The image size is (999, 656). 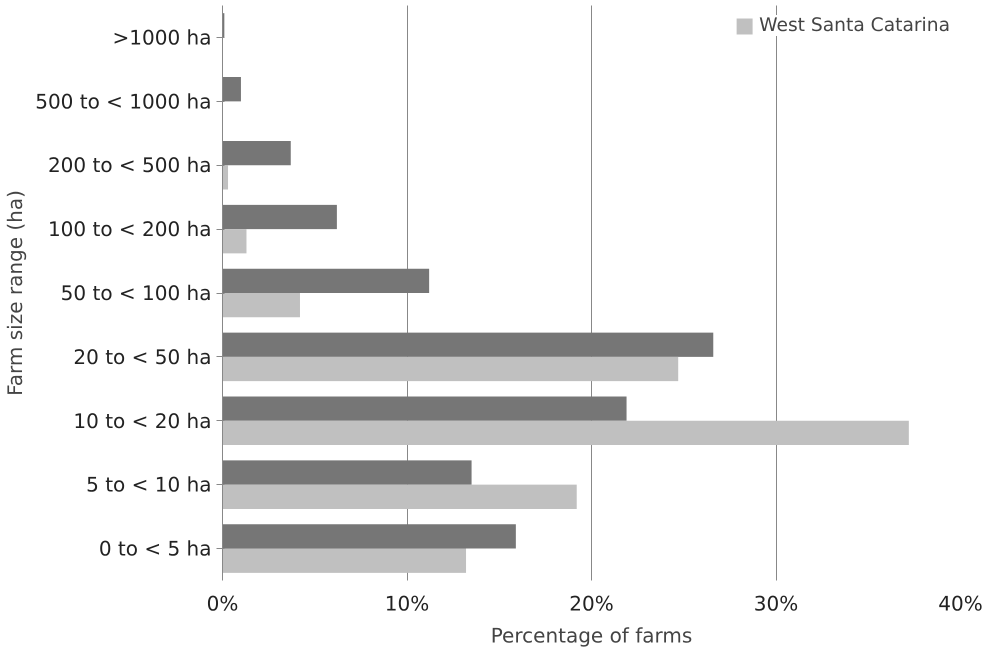 I want to click on y-tick-label: >1000 ha, so click(x=162, y=37).